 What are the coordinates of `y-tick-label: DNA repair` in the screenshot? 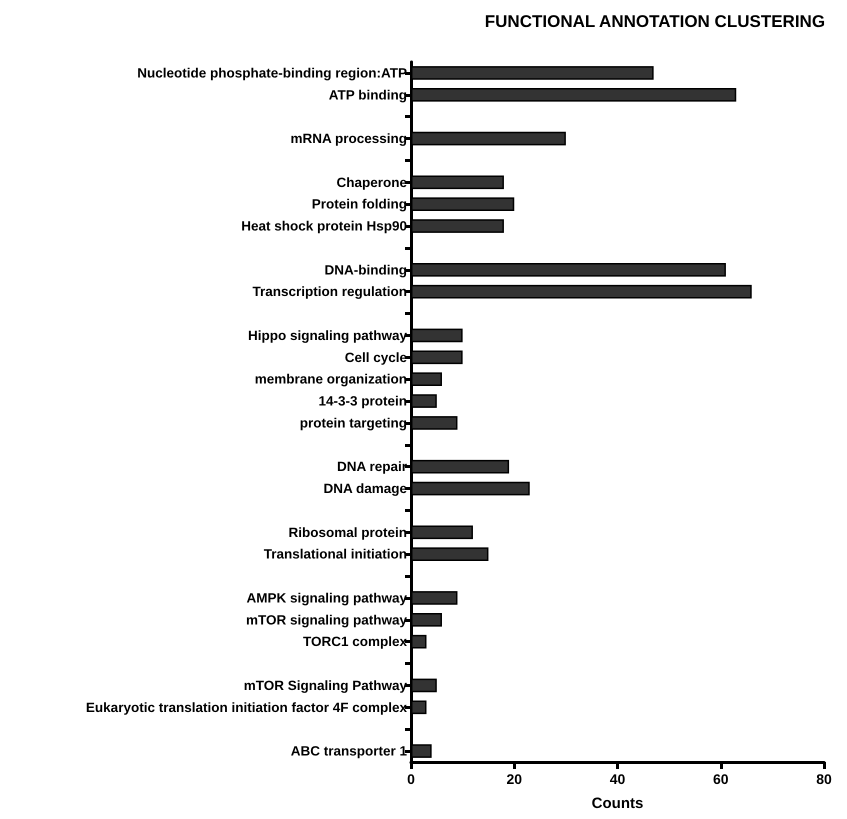 It's located at (372, 466).